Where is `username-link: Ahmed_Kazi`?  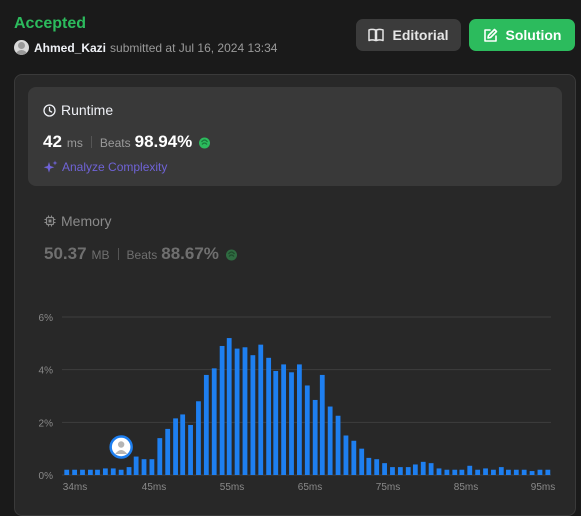 username-link: Ahmed_Kazi is located at coordinates (70, 47).